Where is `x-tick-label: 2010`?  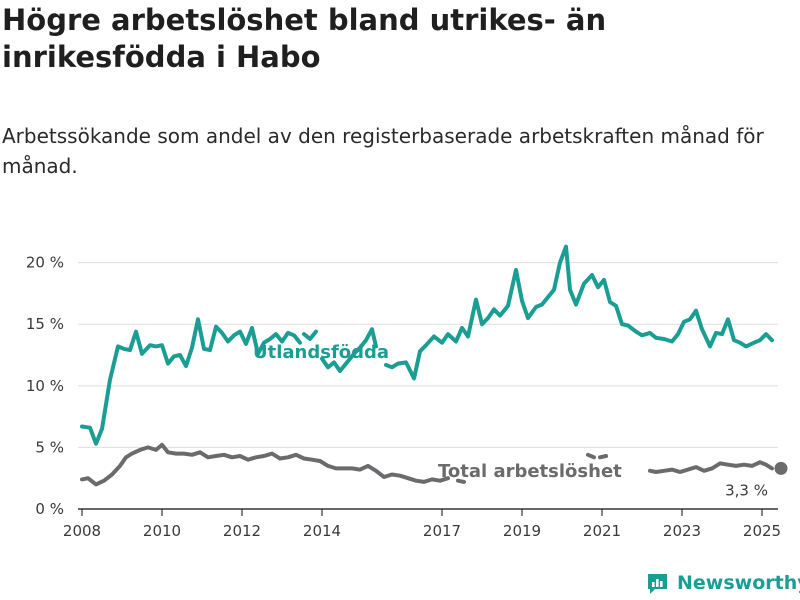
x-tick-label: 2010 is located at coordinates (162, 531).